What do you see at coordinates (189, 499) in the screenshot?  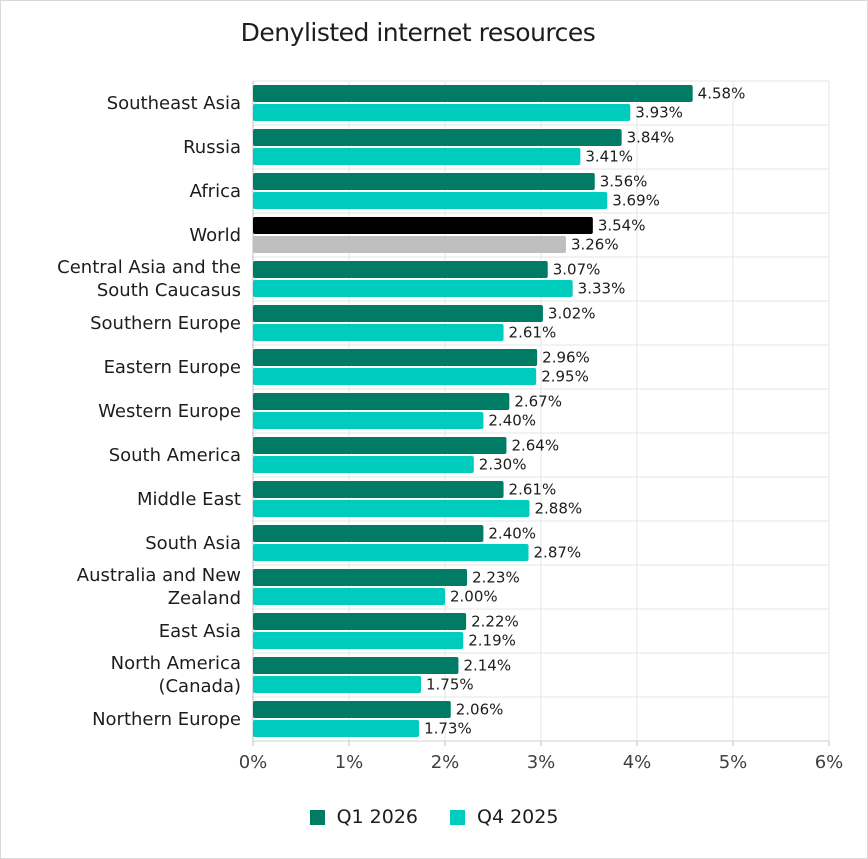 I see `category-label: Middle East` at bounding box center [189, 499].